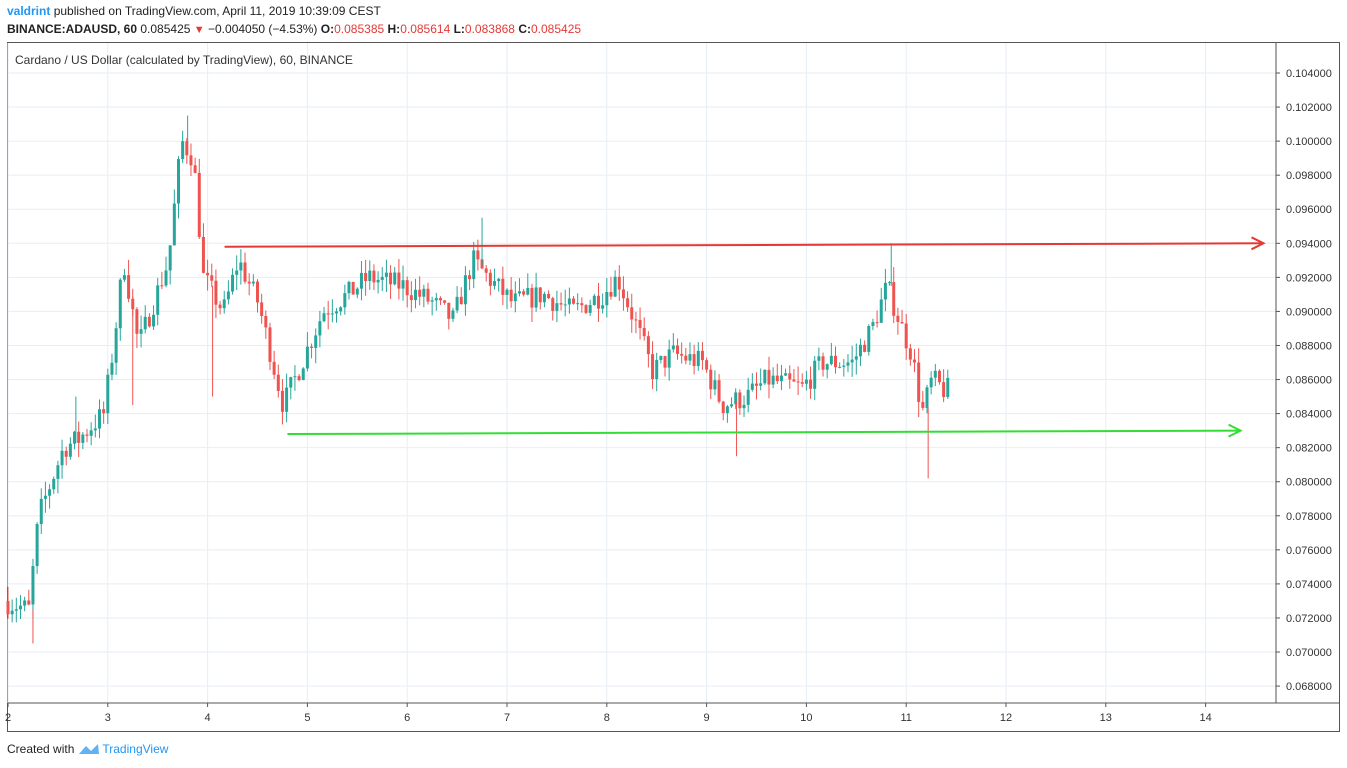 The height and width of the screenshot is (768, 1347). What do you see at coordinates (1309, 142) in the screenshot?
I see `y-tick-label: 0.100000` at bounding box center [1309, 142].